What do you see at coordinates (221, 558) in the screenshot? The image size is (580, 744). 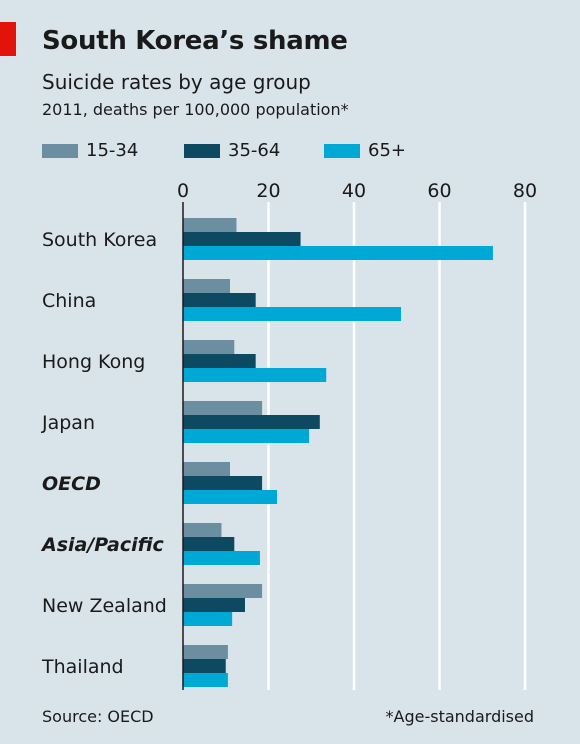 I see `bar-asia-pacific-65plus` at bounding box center [221, 558].